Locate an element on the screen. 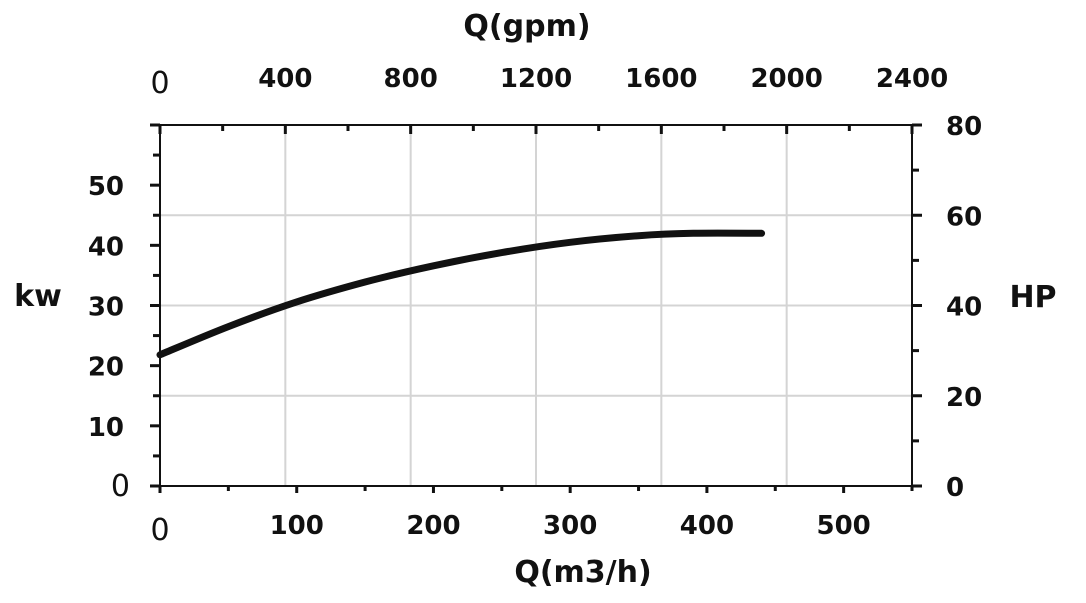 The height and width of the screenshot is (603, 1086). x-bottom-tick-label: 100 is located at coordinates (297, 526).